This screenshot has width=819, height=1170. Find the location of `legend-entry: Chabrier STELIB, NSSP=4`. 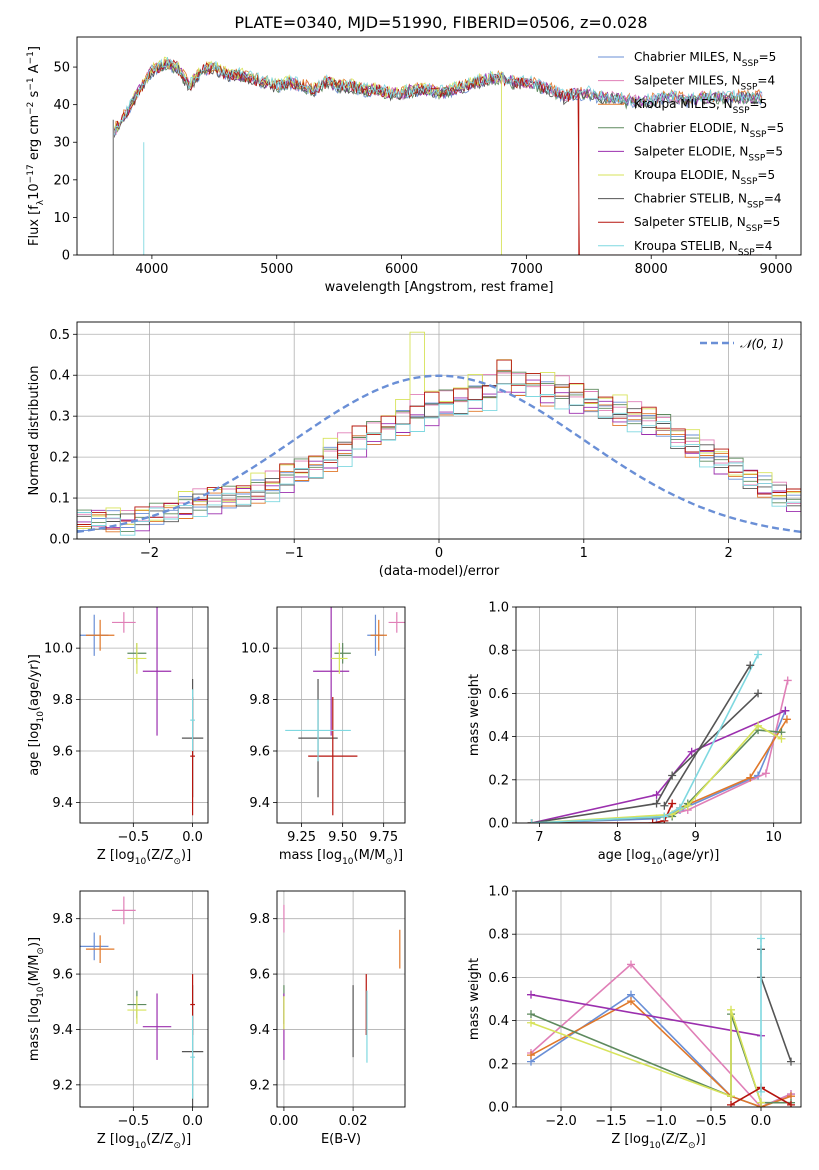

legend-entry: Chabrier STELIB, NSSP=4 is located at coordinates (708, 201).